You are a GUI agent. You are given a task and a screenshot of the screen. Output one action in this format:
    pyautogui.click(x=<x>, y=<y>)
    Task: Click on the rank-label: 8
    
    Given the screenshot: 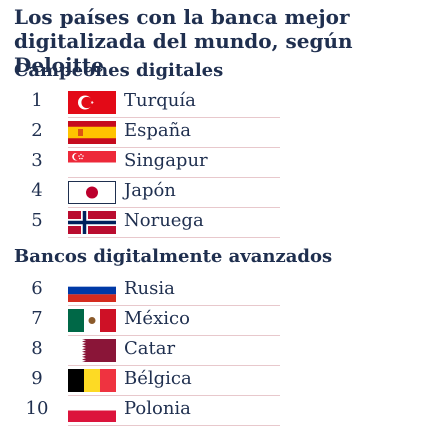 What is the action you would take?
    pyautogui.click(x=37, y=348)
    